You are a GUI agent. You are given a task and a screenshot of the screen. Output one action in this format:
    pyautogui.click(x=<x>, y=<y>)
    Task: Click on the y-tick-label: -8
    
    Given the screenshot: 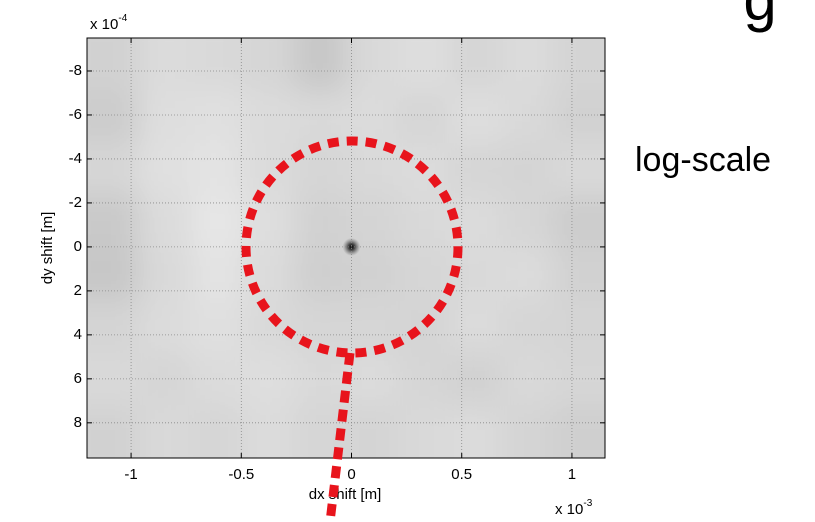 What is the action you would take?
    pyautogui.click(x=75, y=70)
    